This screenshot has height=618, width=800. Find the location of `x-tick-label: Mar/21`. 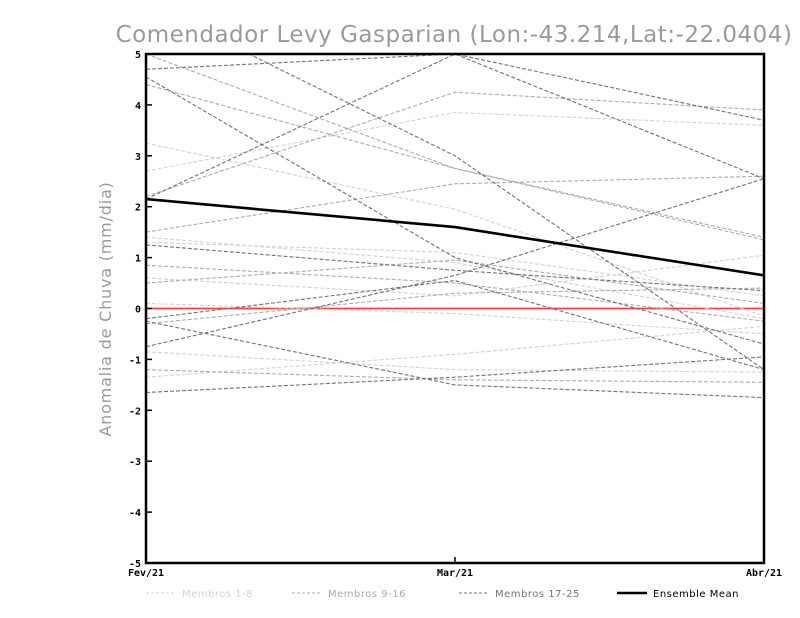

x-tick-label: Mar/21 is located at coordinates (455, 573).